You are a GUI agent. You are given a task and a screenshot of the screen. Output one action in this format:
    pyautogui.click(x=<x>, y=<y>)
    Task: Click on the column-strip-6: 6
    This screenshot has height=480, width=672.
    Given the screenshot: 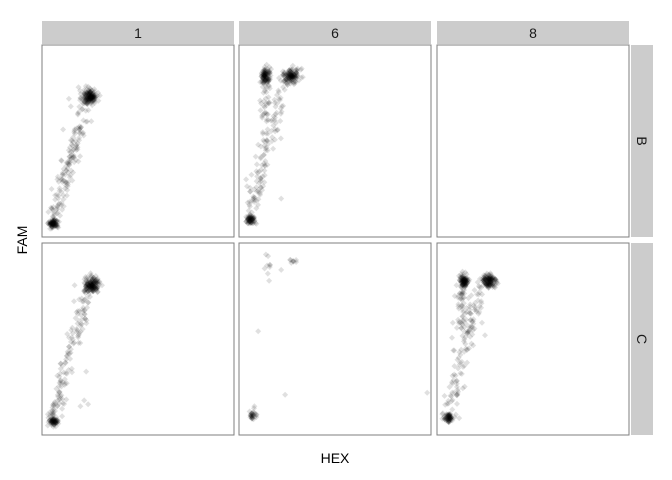 What is the action you would take?
    pyautogui.click(x=335, y=32)
    